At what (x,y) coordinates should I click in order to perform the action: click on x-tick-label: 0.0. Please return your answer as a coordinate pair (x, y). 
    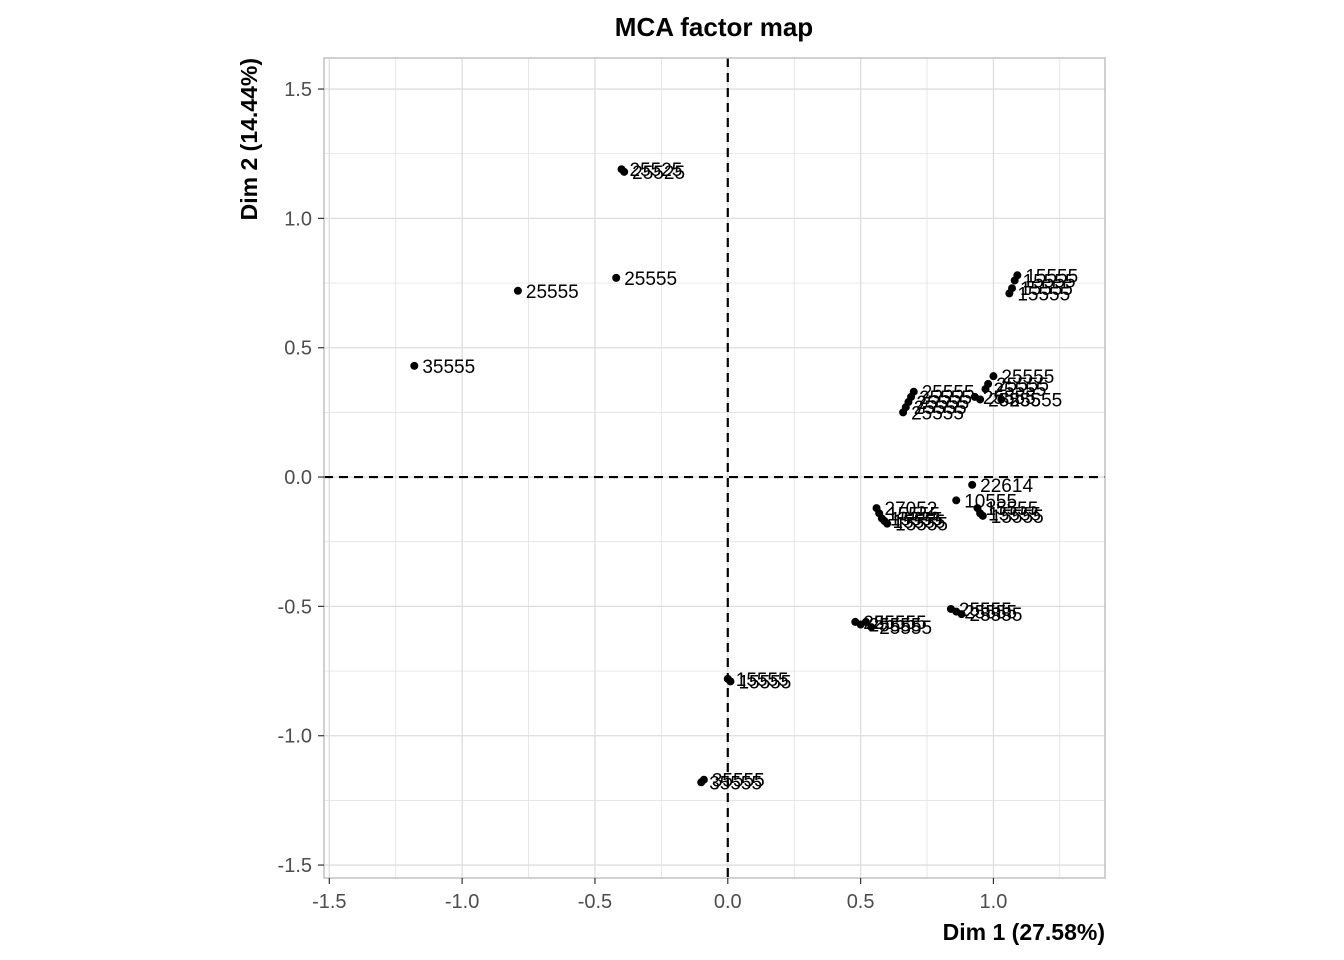
    Looking at the image, I should click on (728, 902).